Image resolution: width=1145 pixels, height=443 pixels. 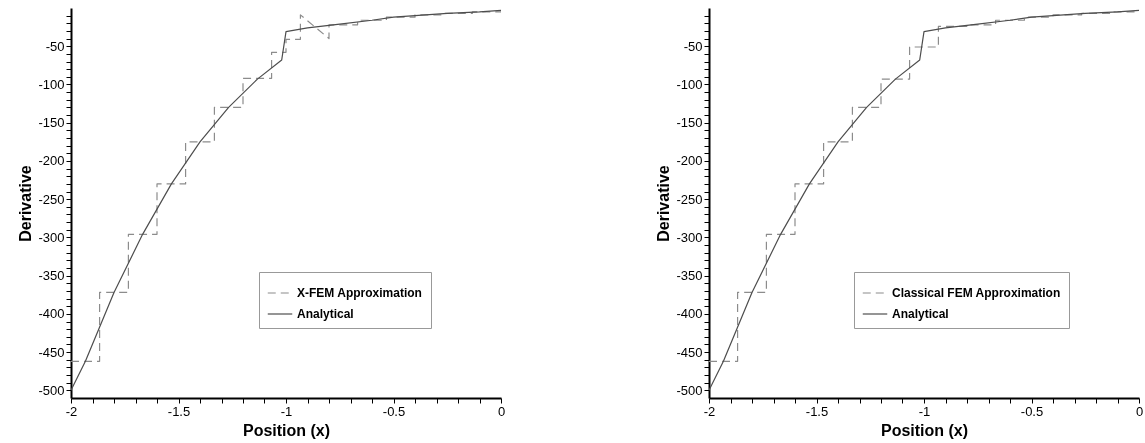 What do you see at coordinates (359, 293) in the screenshot?
I see `legend-label: X-FEM Approximation` at bounding box center [359, 293].